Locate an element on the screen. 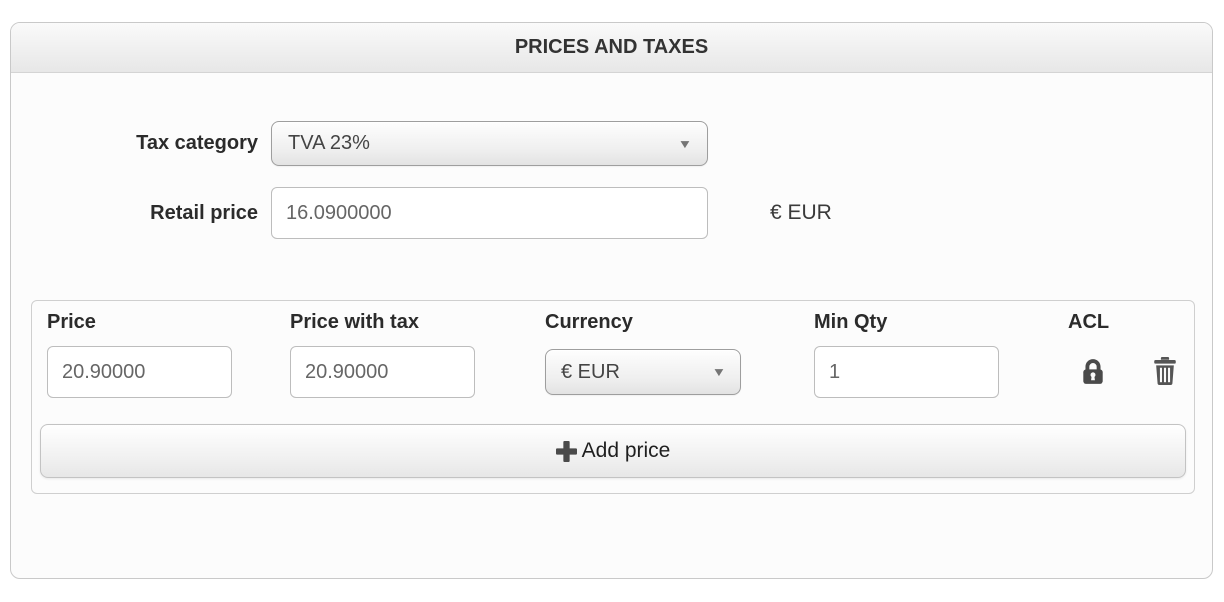  price-input is located at coordinates (139, 372).